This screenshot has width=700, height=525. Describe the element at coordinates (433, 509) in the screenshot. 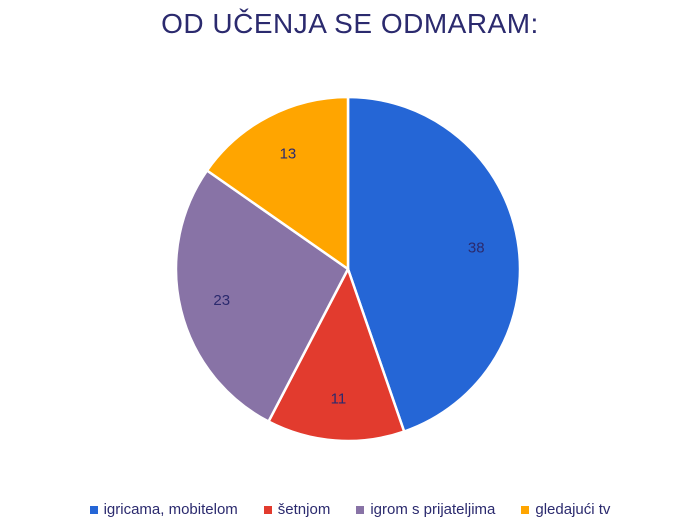

I see `legend-label: igrom s prijateljima` at that location.